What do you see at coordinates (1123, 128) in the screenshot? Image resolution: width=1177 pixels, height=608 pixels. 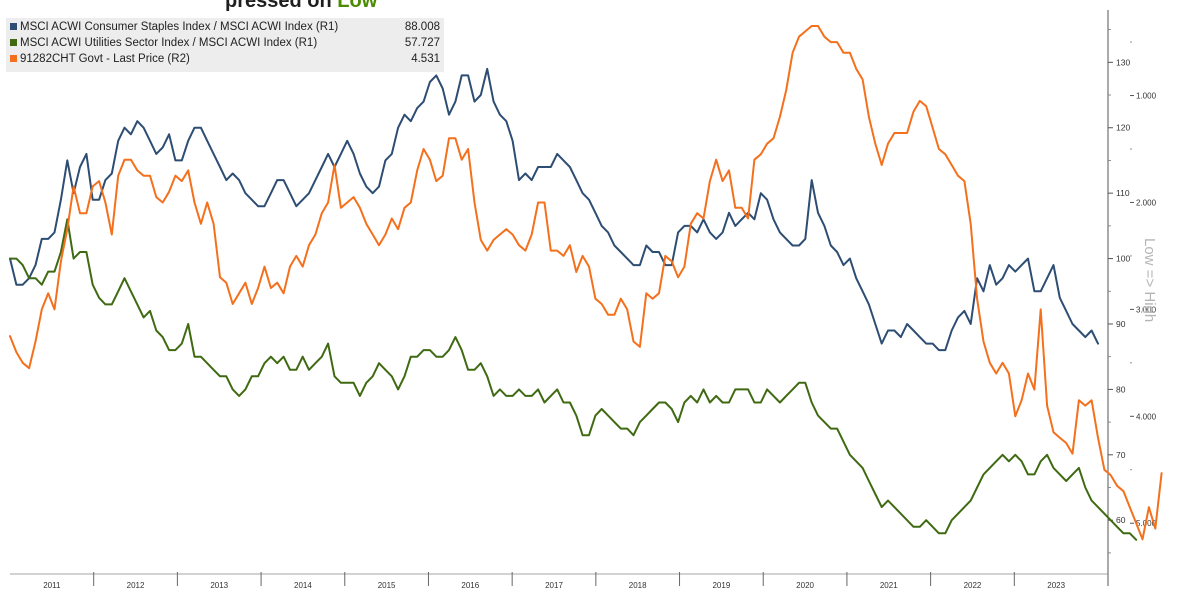 I see `r1-tick-label: 120` at bounding box center [1123, 128].